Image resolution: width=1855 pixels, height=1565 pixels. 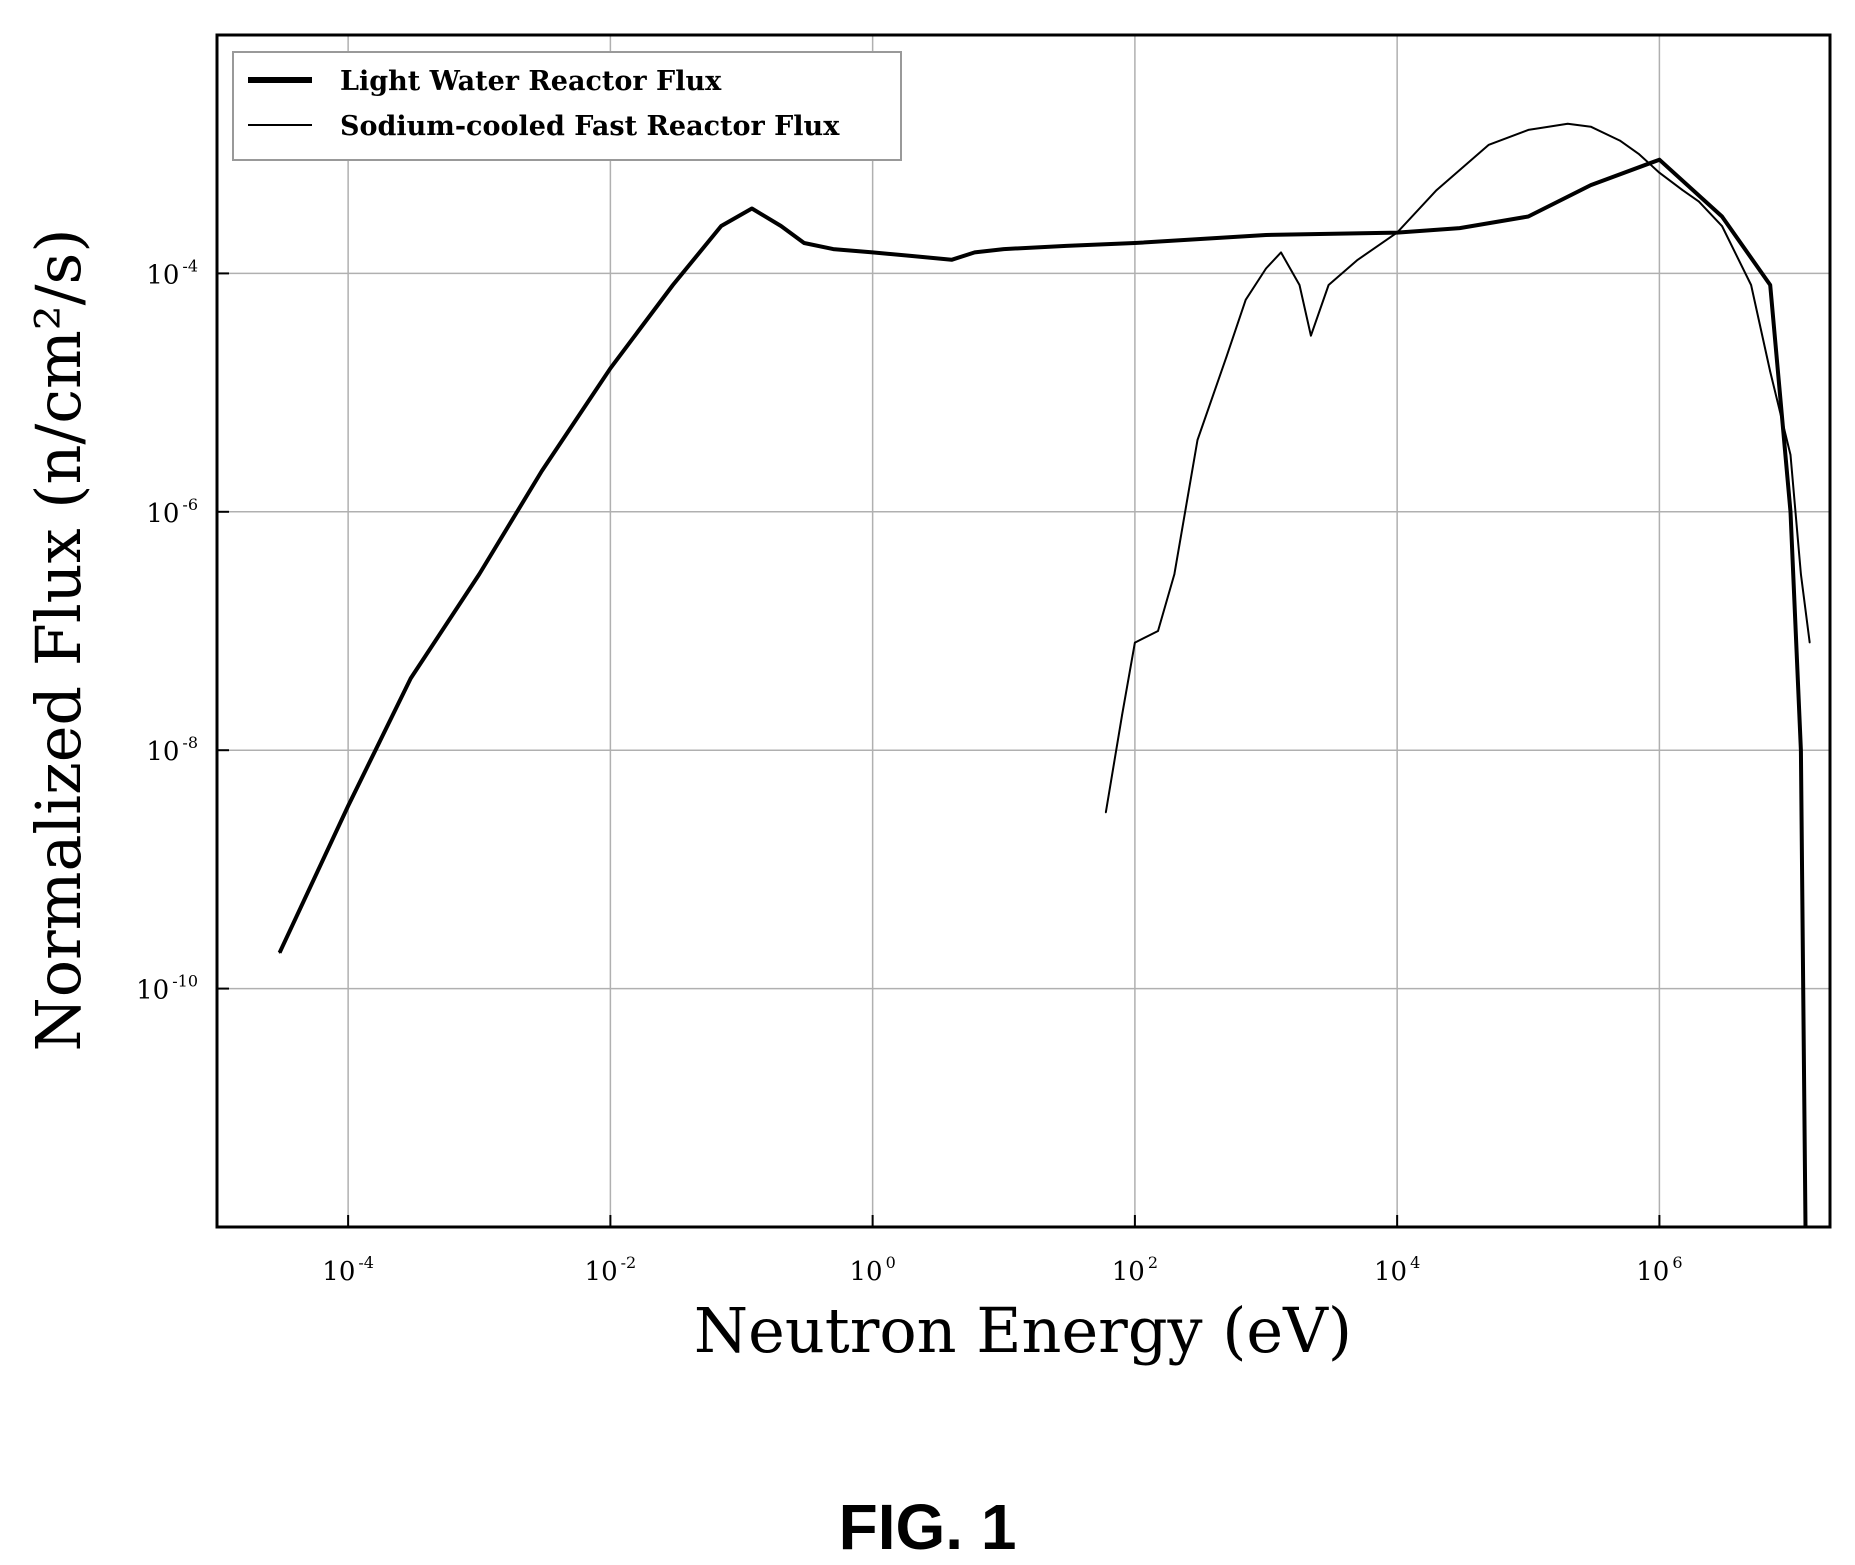 What do you see at coordinates (1397, 1270) in the screenshot?
I see `x-tick-label: 10 4` at bounding box center [1397, 1270].